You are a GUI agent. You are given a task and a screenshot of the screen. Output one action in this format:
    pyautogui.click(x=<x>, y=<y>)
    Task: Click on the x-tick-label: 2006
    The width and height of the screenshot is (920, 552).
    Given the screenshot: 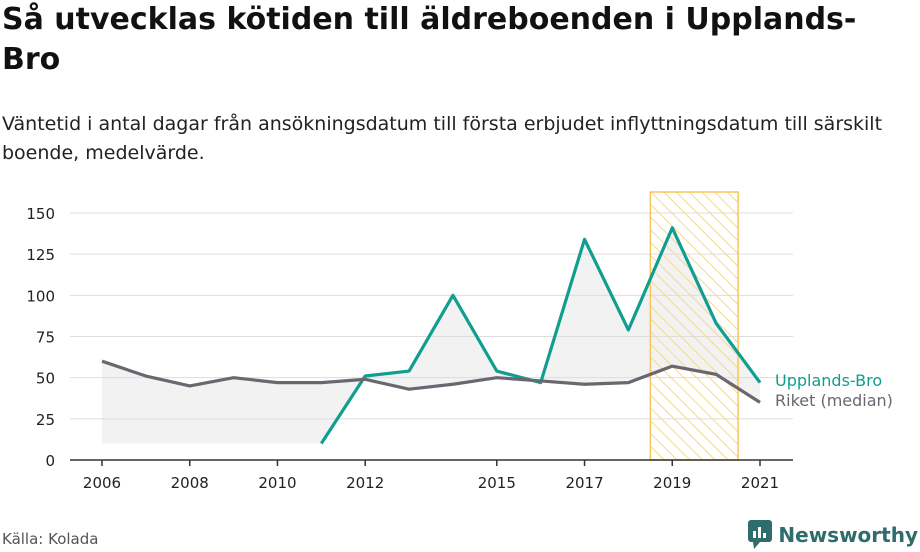 What is the action you would take?
    pyautogui.click(x=102, y=483)
    